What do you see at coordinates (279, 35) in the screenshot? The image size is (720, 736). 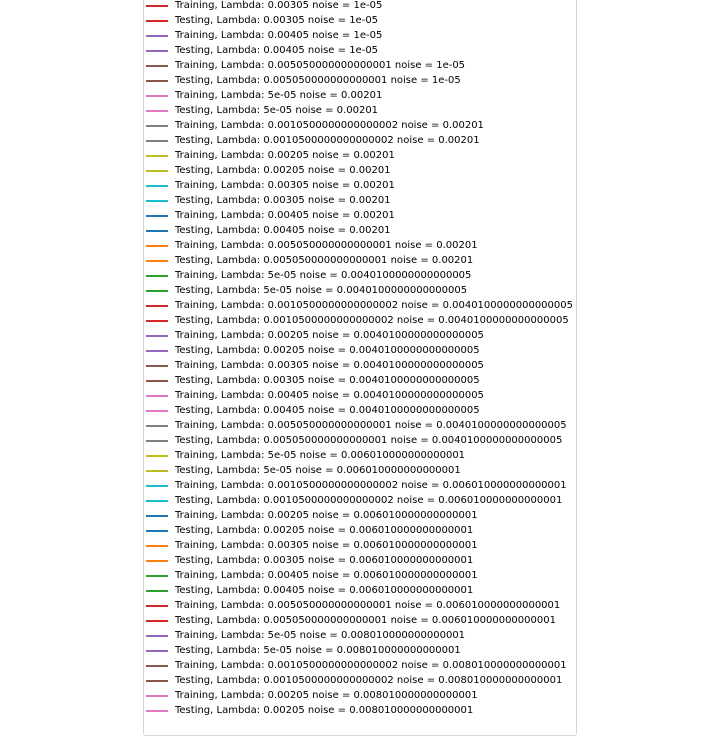 I see `legend-label: Training, Lambda: 0.00405 noise = 1e-05` at bounding box center [279, 35].